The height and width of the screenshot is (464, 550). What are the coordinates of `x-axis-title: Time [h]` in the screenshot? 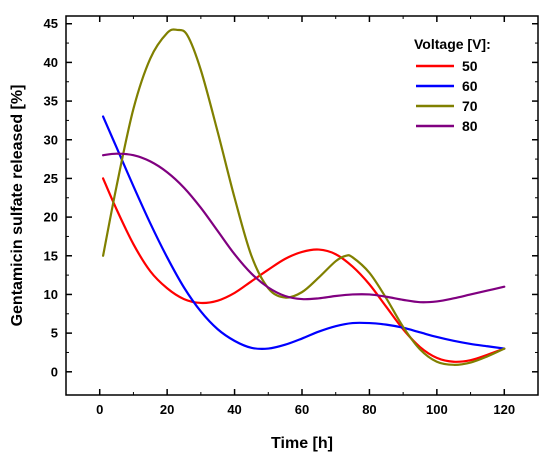 It's located at (302, 443).